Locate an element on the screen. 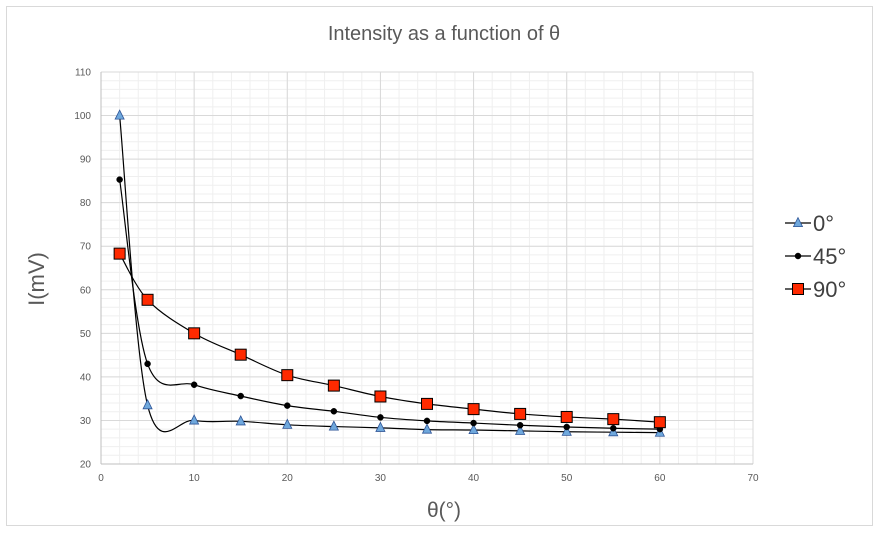 Image resolution: width=881 pixels, height=535 pixels. x-tick-label: 10 is located at coordinates (195, 478).